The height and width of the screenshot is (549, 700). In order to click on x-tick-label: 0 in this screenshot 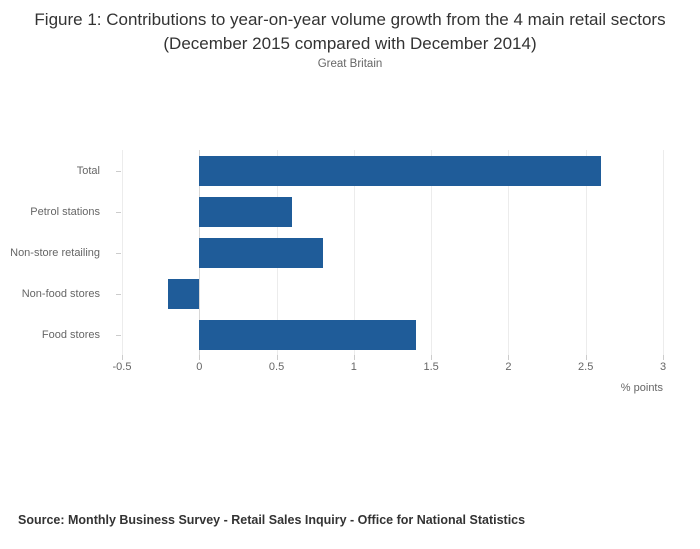, I will do `click(199, 367)`.